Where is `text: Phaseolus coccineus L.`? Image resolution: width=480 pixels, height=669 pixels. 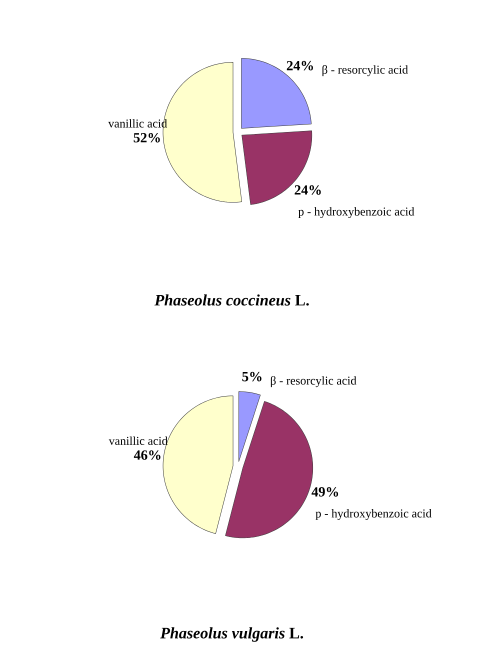 text: Phaseolus coccineus L. is located at coordinates (231, 300).